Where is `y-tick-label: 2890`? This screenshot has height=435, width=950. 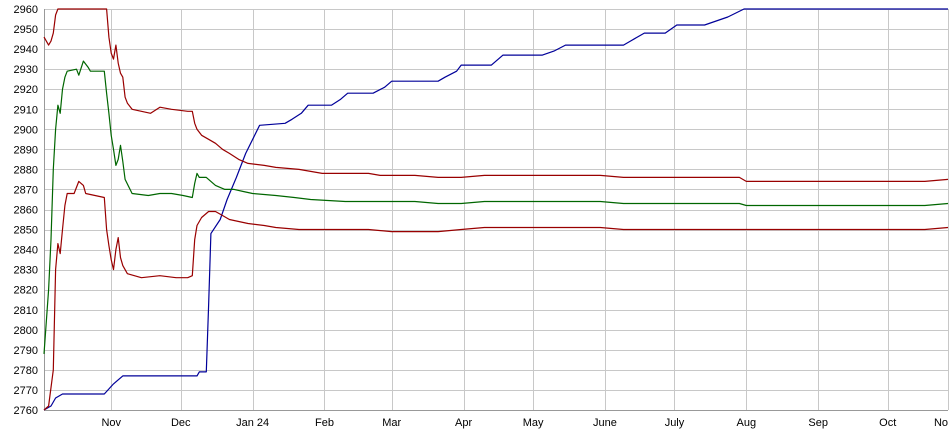 y-tick-label: 2890 is located at coordinates (26, 150).